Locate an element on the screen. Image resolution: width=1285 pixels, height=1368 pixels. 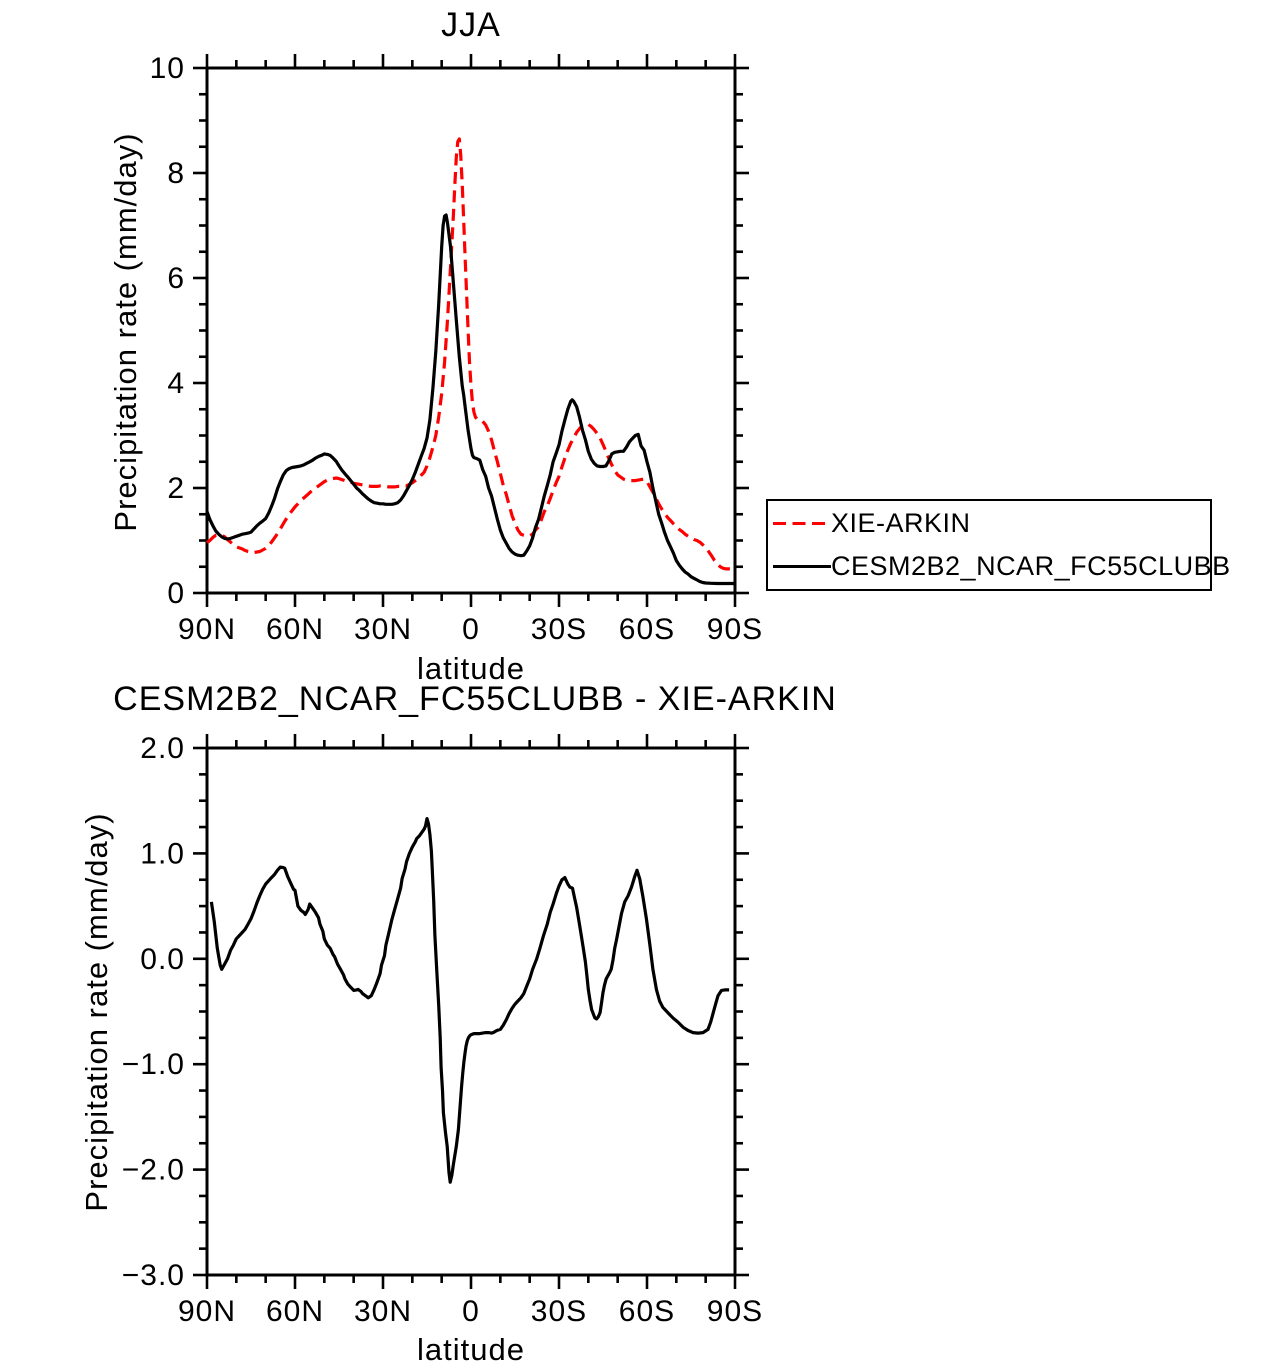
series-line-cesm2b2-ncar-fc55clubb is located at coordinates (470, 399).